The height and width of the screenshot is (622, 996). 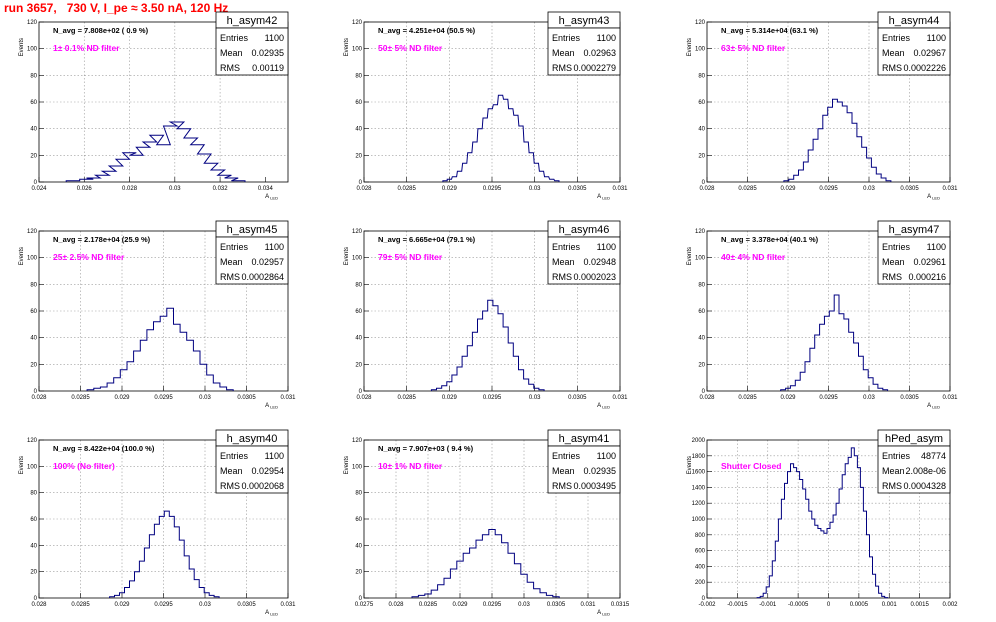 I want to click on x-tick-label: 0.002, so click(x=950, y=605).